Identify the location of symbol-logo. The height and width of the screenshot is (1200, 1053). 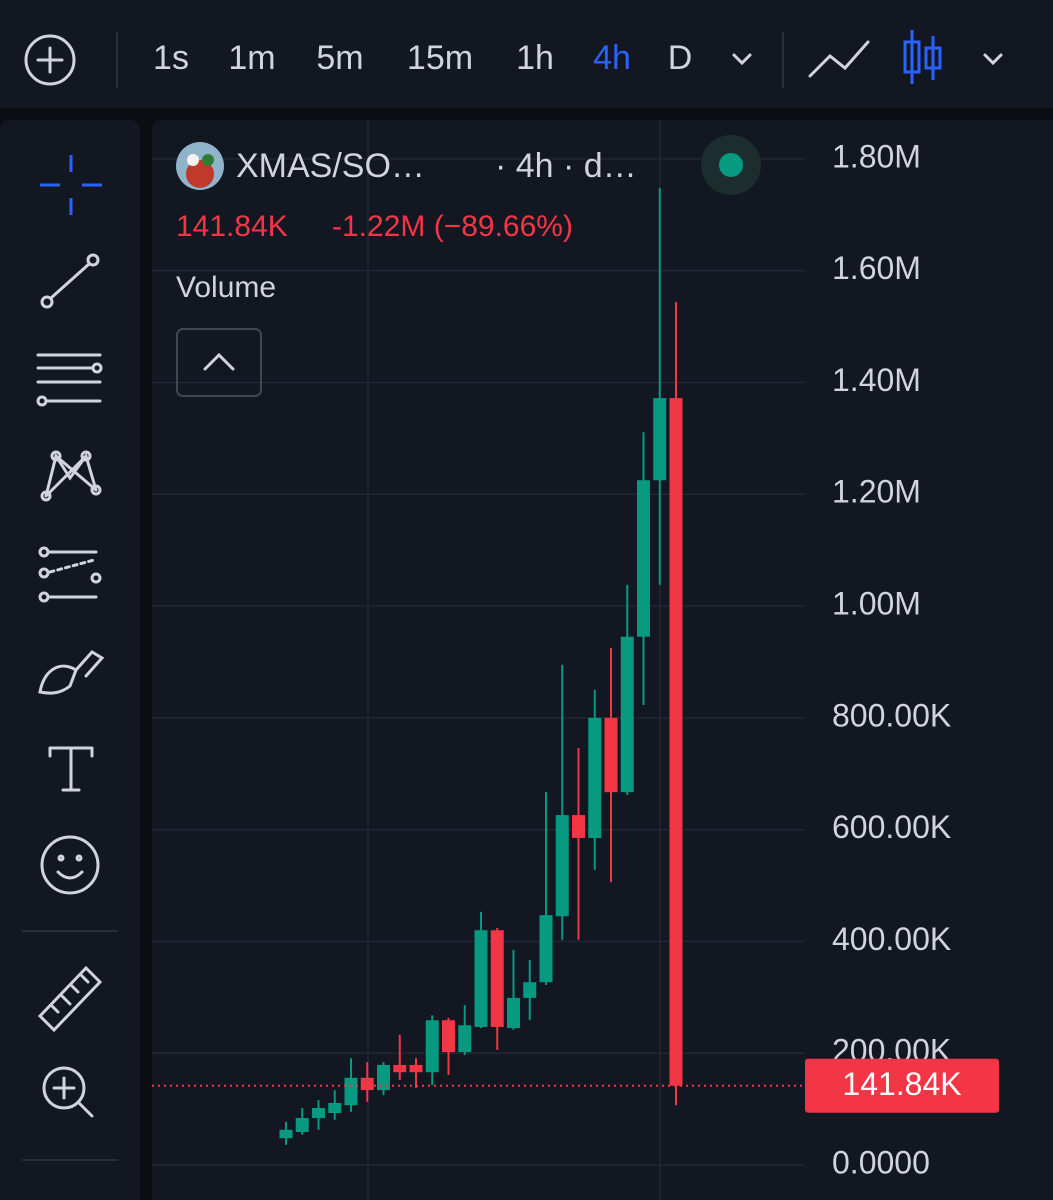
(200, 166).